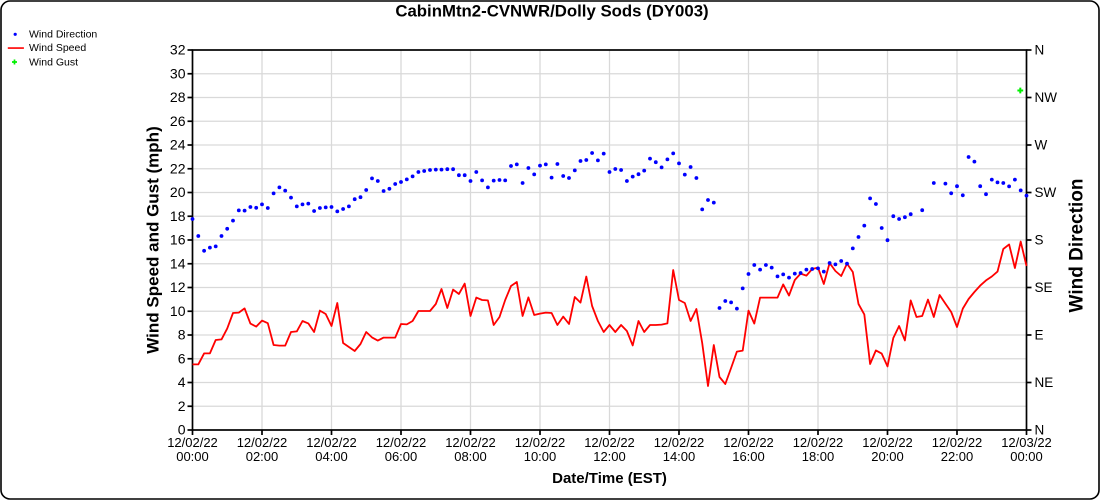  Describe the element at coordinates (182, 382) in the screenshot. I see `svg-text: 4` at that location.